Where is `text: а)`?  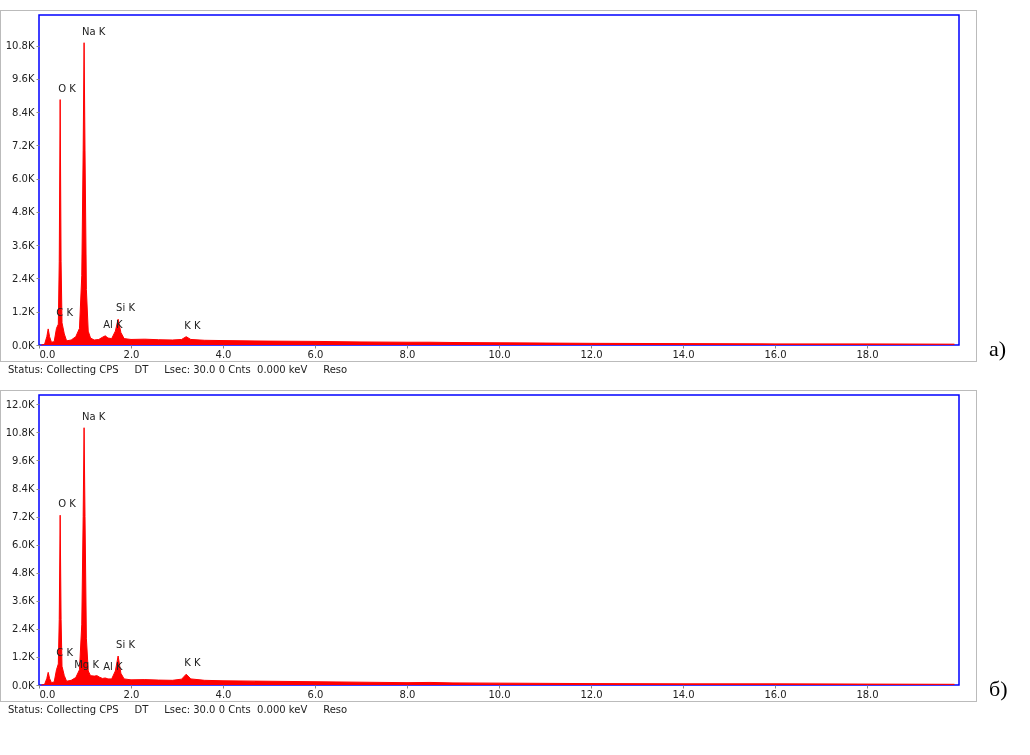
text: а) is located at coordinates (998, 349).